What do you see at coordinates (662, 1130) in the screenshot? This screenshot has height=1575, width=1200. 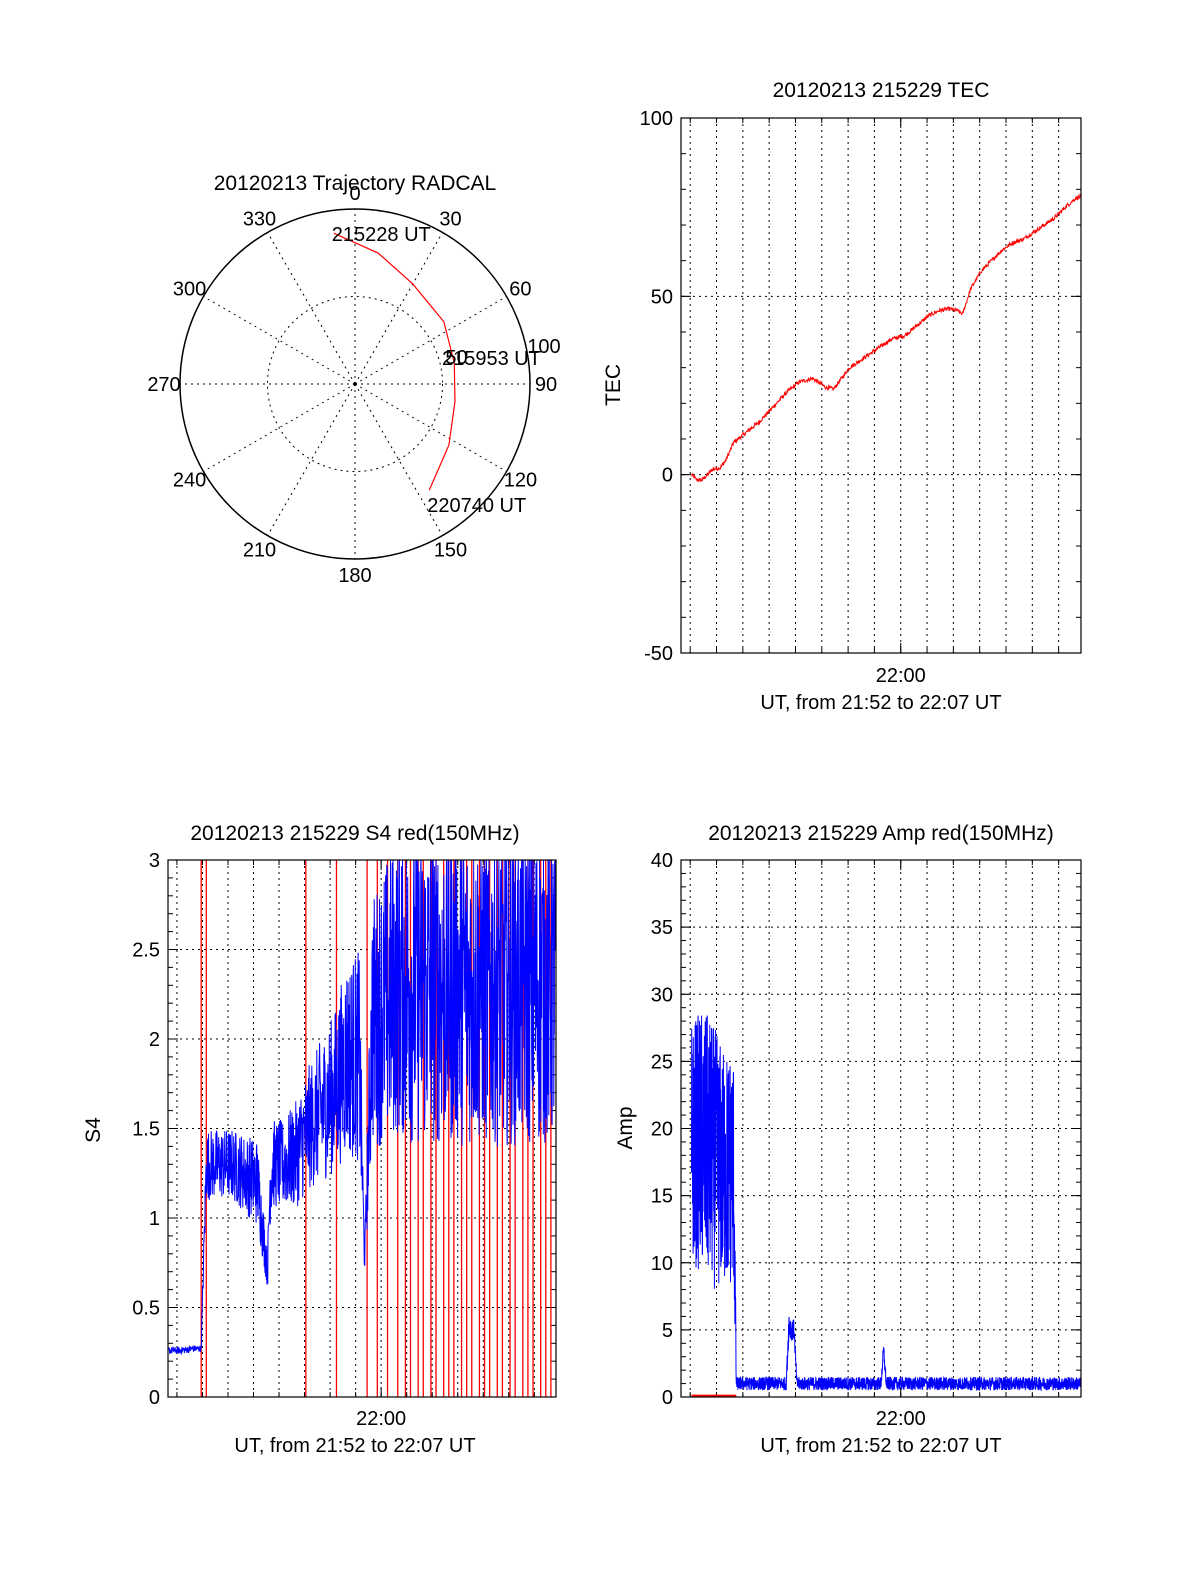 I see `y-tick-label: 20` at bounding box center [662, 1130].